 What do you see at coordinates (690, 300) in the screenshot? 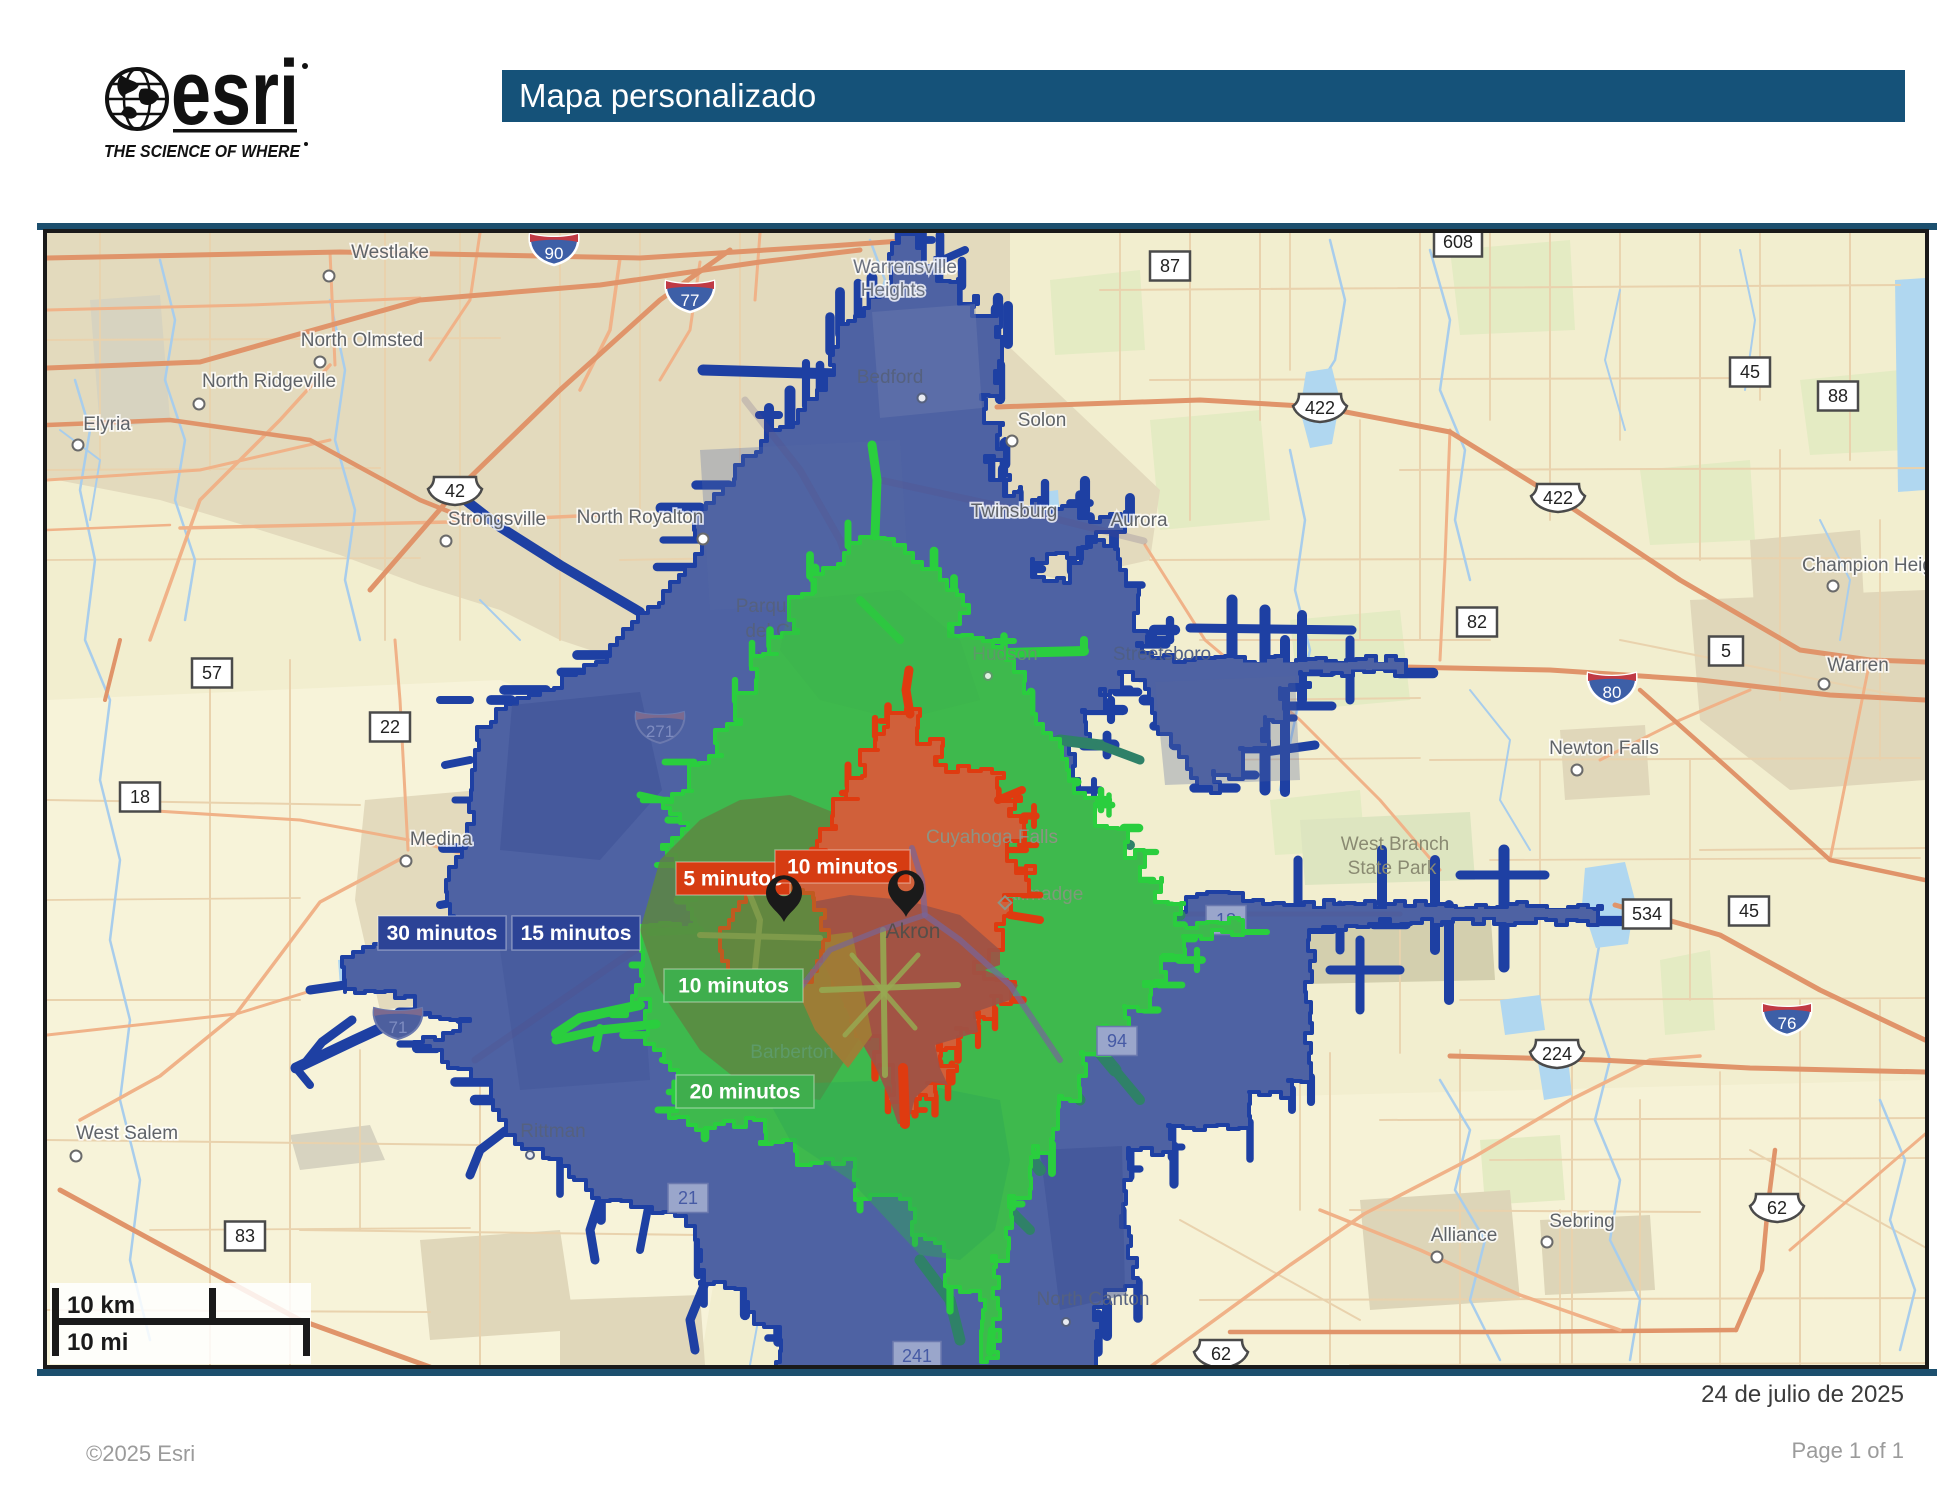
I see `svg-text: 77` at bounding box center [690, 300].